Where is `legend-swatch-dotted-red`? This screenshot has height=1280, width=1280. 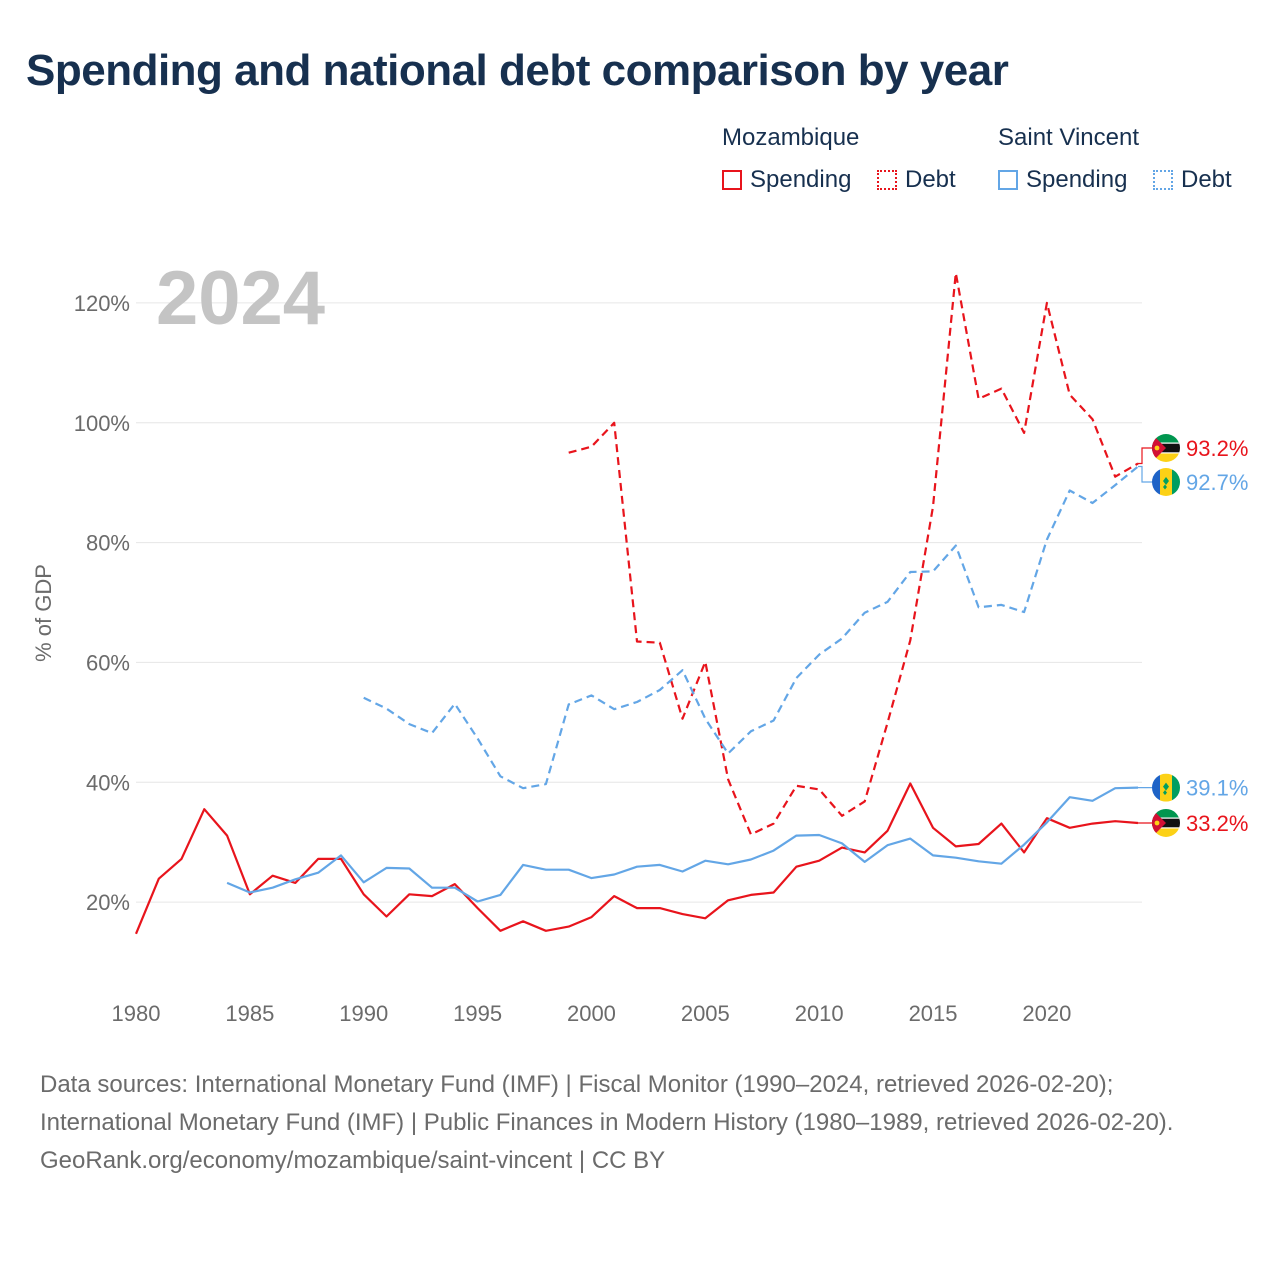 legend-swatch-dotted-red is located at coordinates (887, 180).